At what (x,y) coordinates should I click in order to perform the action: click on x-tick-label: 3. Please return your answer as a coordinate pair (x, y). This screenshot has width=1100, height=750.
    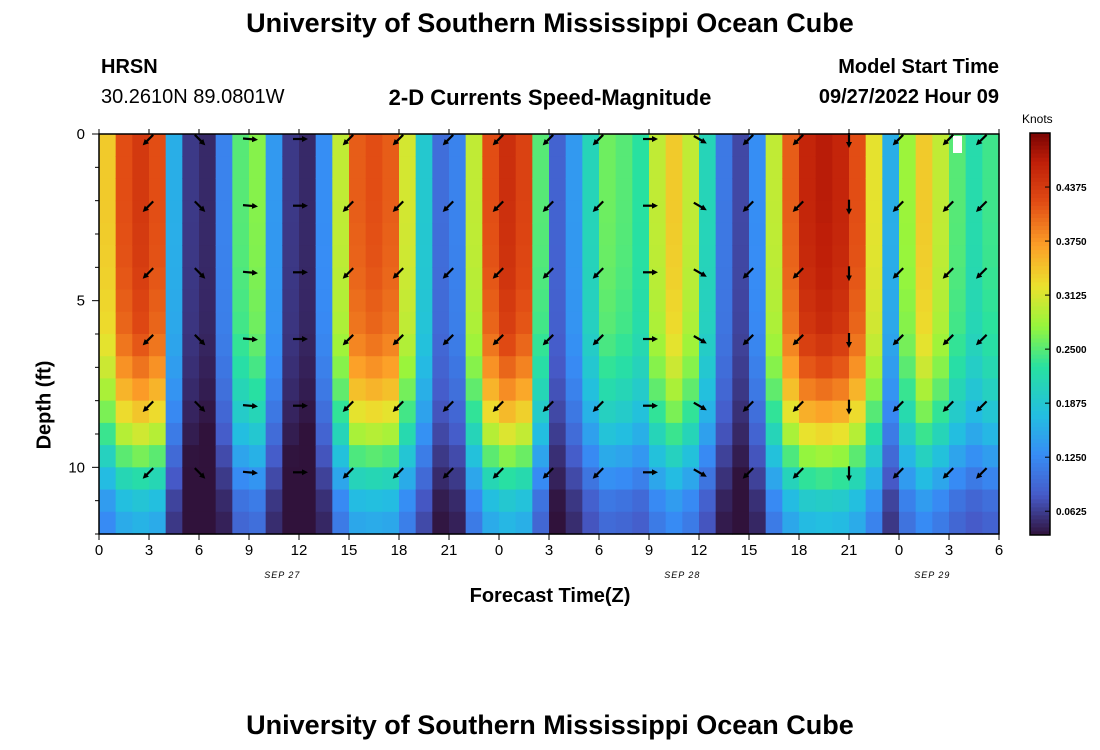
    Looking at the image, I should click on (549, 550).